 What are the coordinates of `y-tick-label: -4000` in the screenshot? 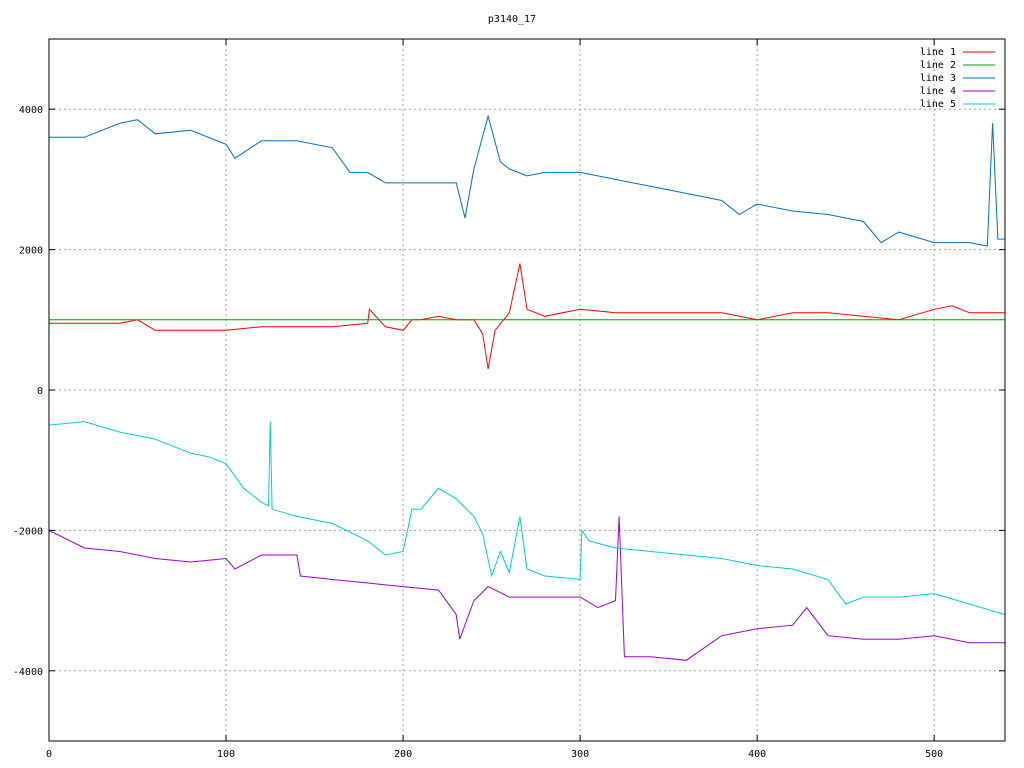 It's located at (28, 672).